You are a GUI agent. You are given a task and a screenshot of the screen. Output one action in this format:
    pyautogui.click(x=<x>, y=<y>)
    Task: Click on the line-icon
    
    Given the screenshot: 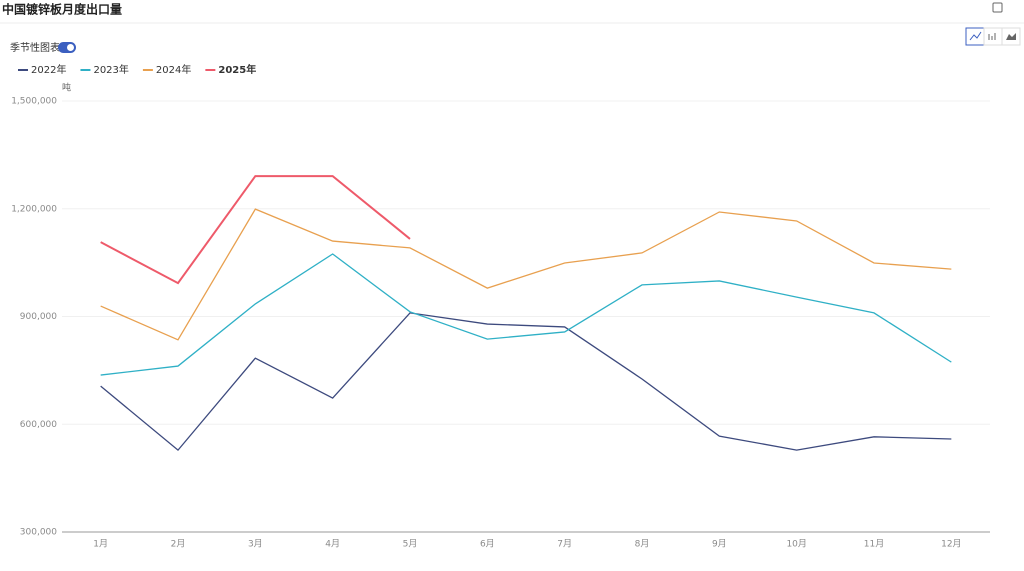 What is the action you would take?
    pyautogui.click(x=975, y=36)
    